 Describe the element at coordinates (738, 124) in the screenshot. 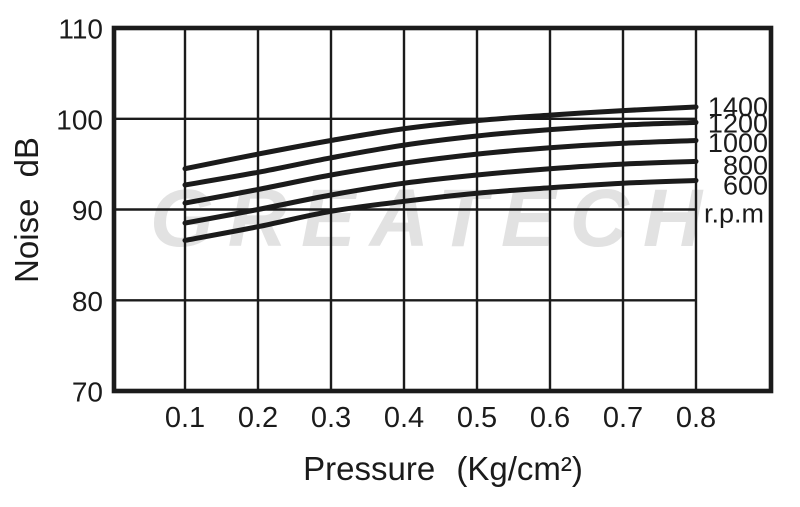

I see `series-label-1200: 1200` at that location.